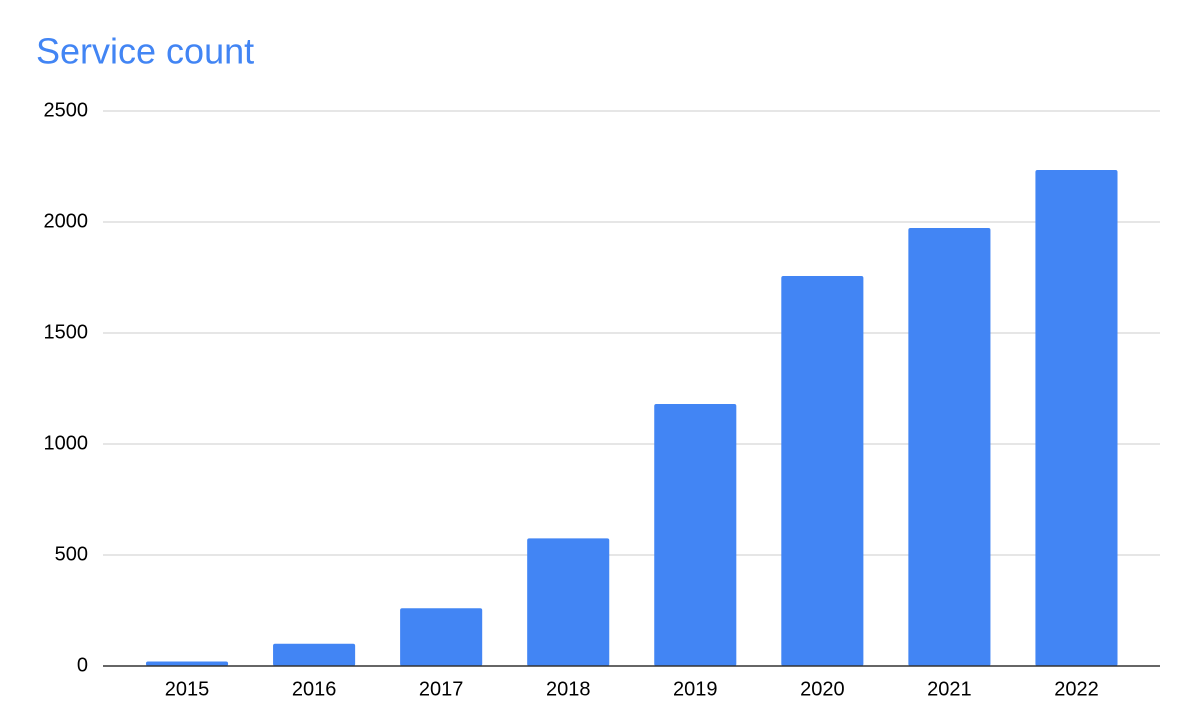 This screenshot has height=718, width=1194. What do you see at coordinates (314, 689) in the screenshot?
I see `x-tick-label: 2016` at bounding box center [314, 689].